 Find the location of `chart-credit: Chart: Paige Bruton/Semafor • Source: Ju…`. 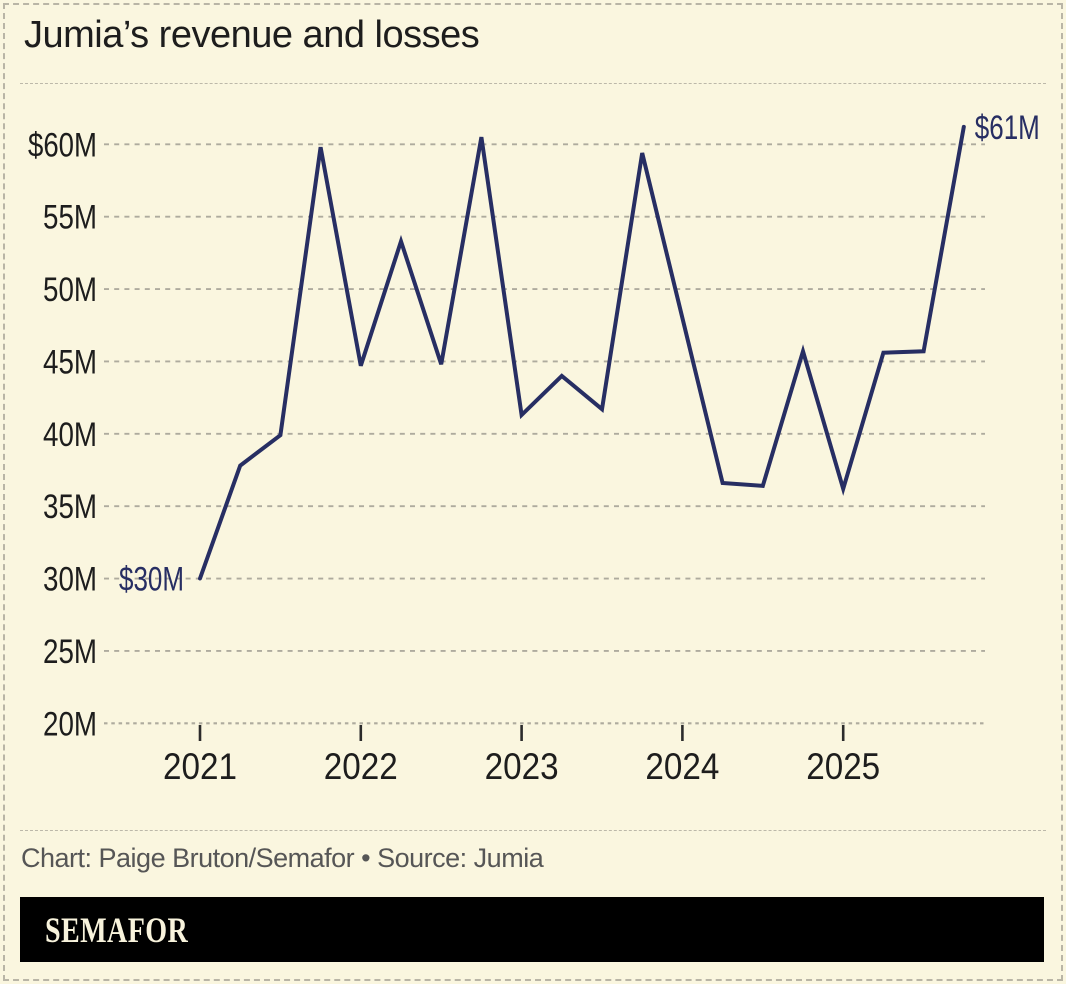

chart-credit: Chart: Paige Bruton/Semafor • Source: Ju… is located at coordinates (282, 858).